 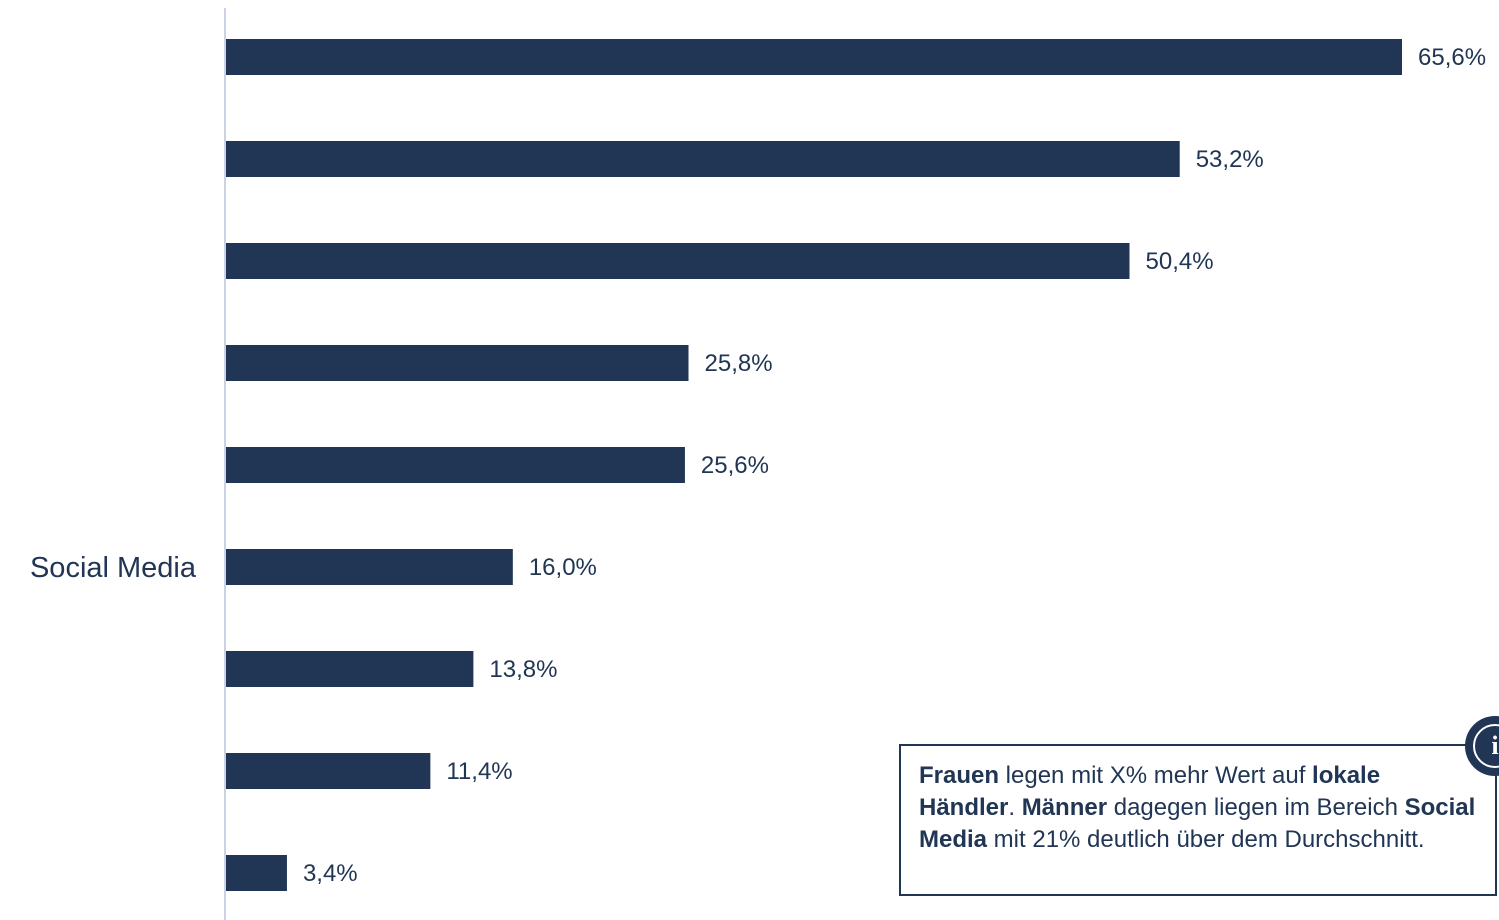 What do you see at coordinates (1064, 807) in the screenshot?
I see `note-men: Männer` at bounding box center [1064, 807].